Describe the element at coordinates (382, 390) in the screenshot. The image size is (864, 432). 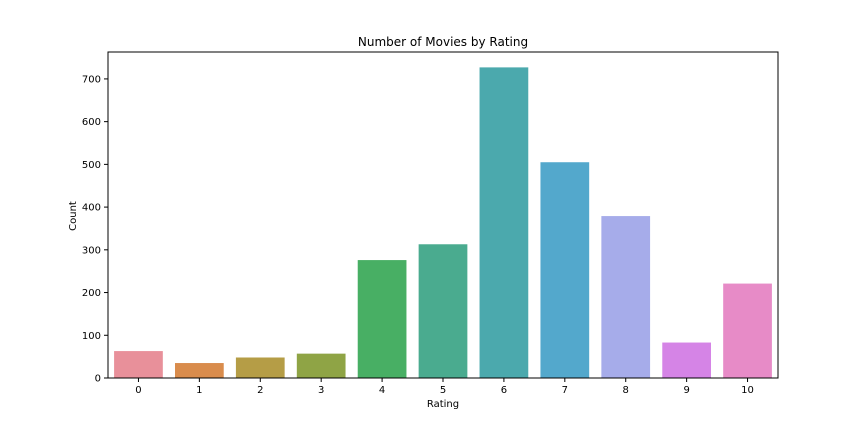
I see `x-tick-label: 4` at that location.